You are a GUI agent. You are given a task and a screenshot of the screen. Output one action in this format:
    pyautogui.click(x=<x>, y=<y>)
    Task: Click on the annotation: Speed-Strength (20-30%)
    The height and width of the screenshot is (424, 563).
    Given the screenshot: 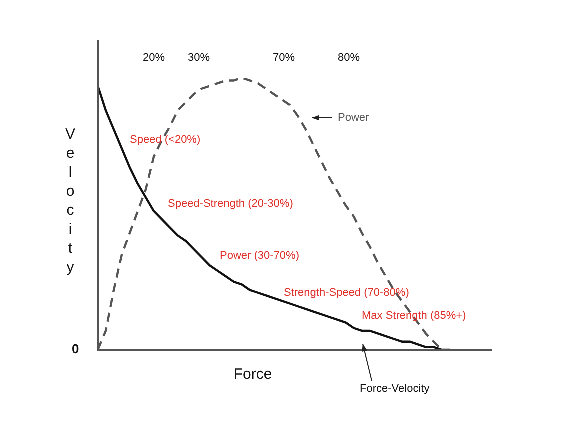 What is the action you would take?
    pyautogui.click(x=231, y=204)
    